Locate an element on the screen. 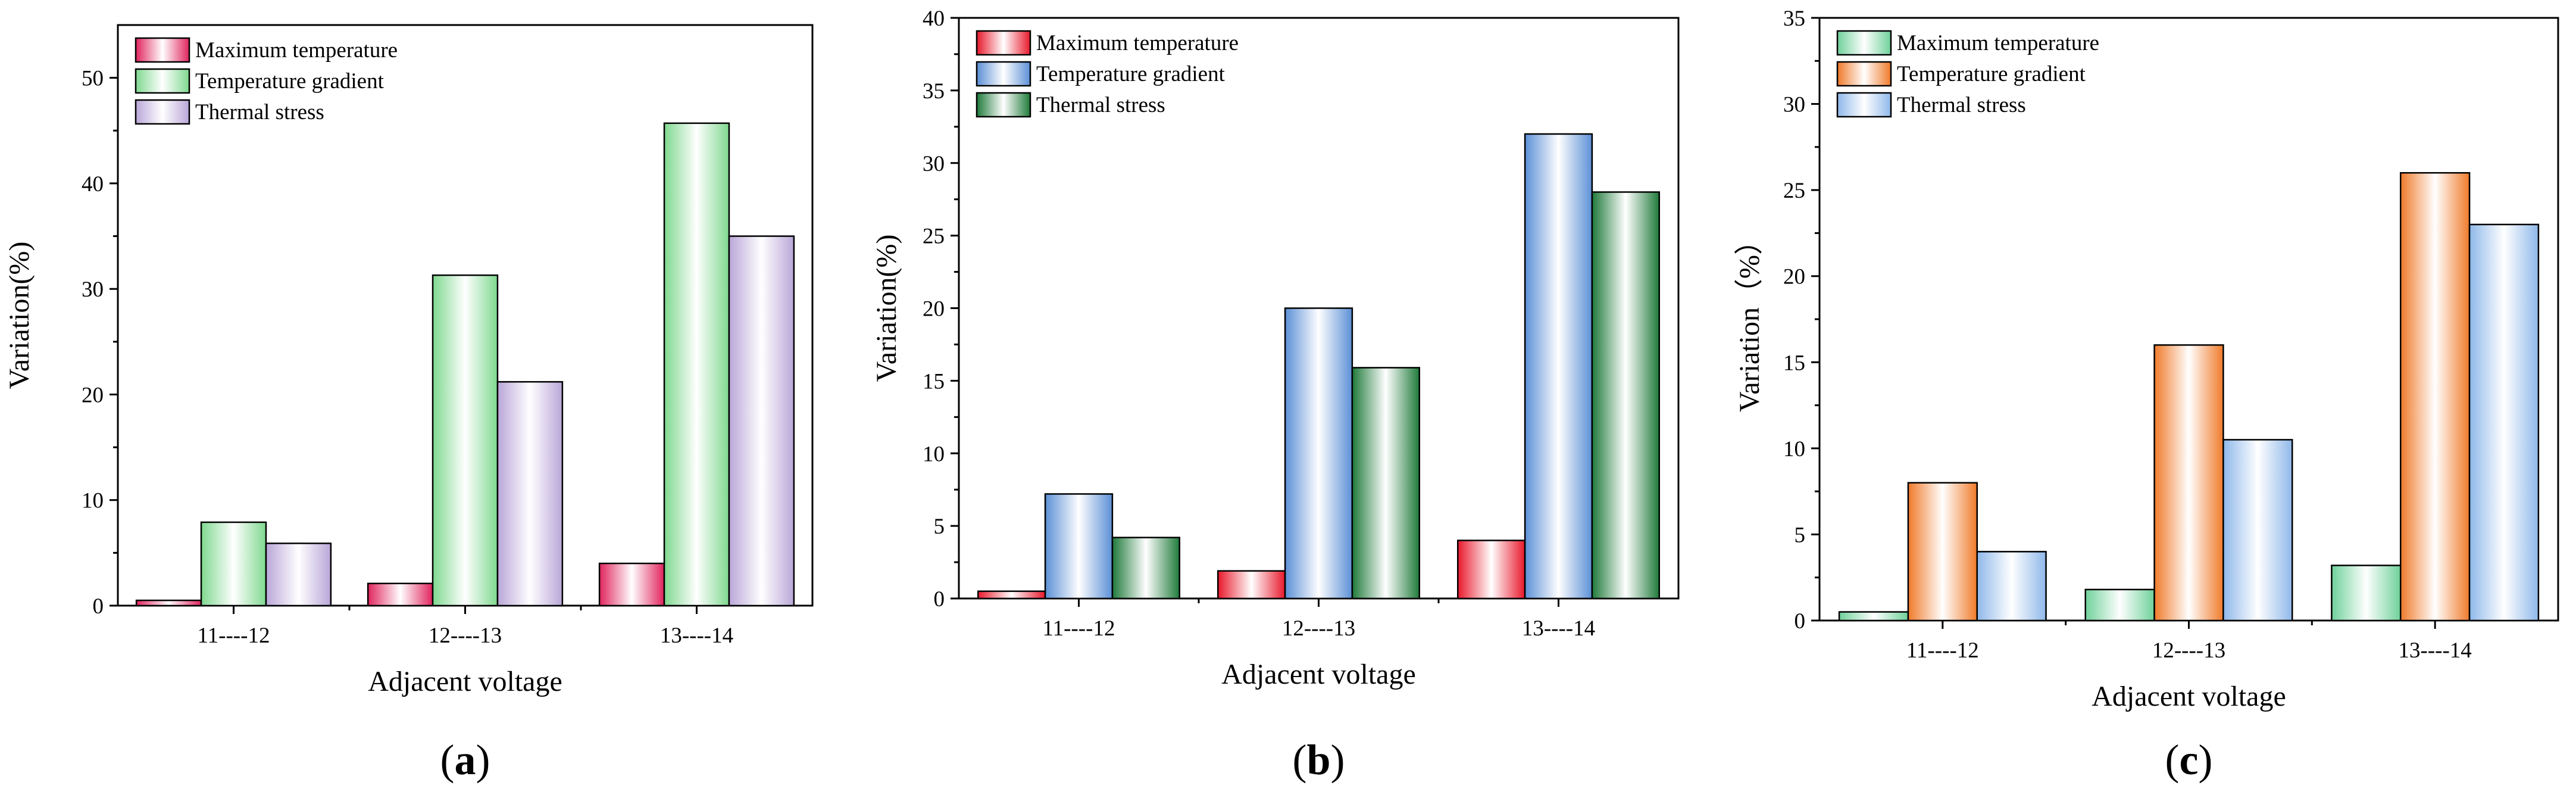  y-tick-label: 50 is located at coordinates (93, 79).